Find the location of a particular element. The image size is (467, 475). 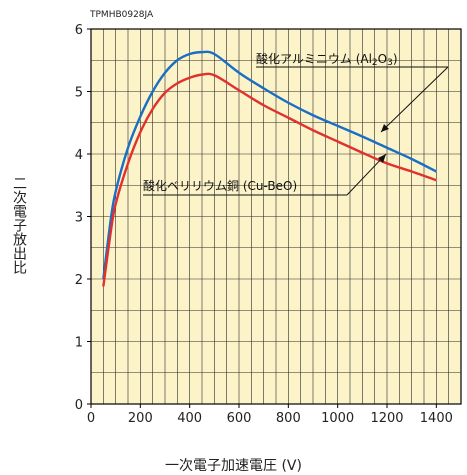

y-tick-label: 5 is located at coordinates (79, 93).